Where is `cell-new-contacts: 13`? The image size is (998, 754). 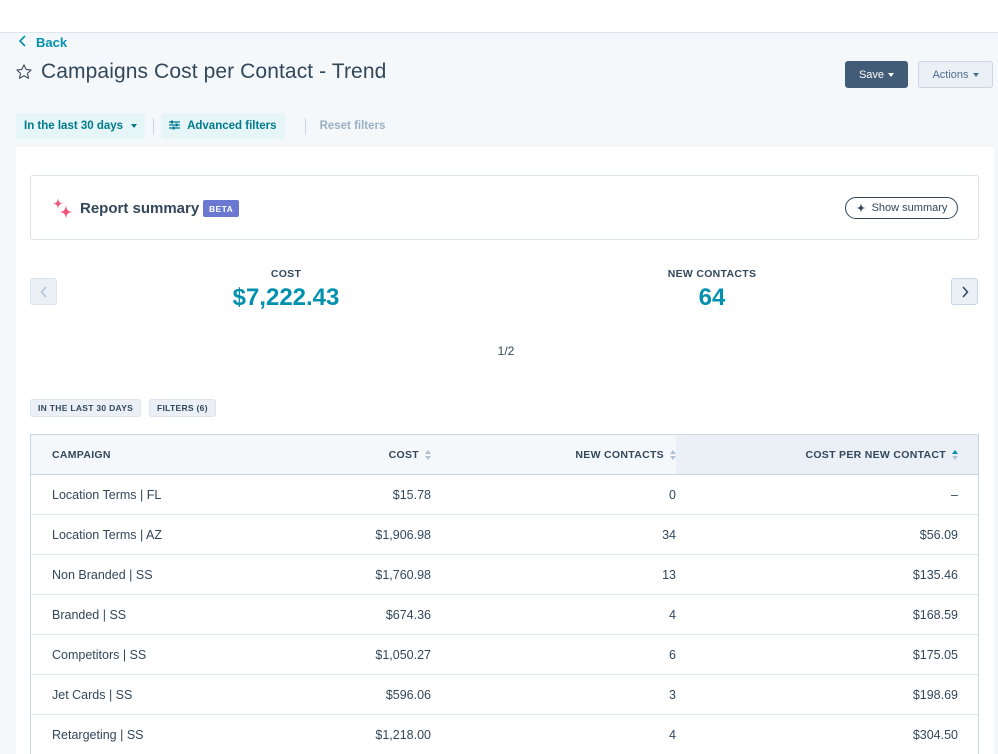 cell-new-contacts: 13 is located at coordinates (669, 574).